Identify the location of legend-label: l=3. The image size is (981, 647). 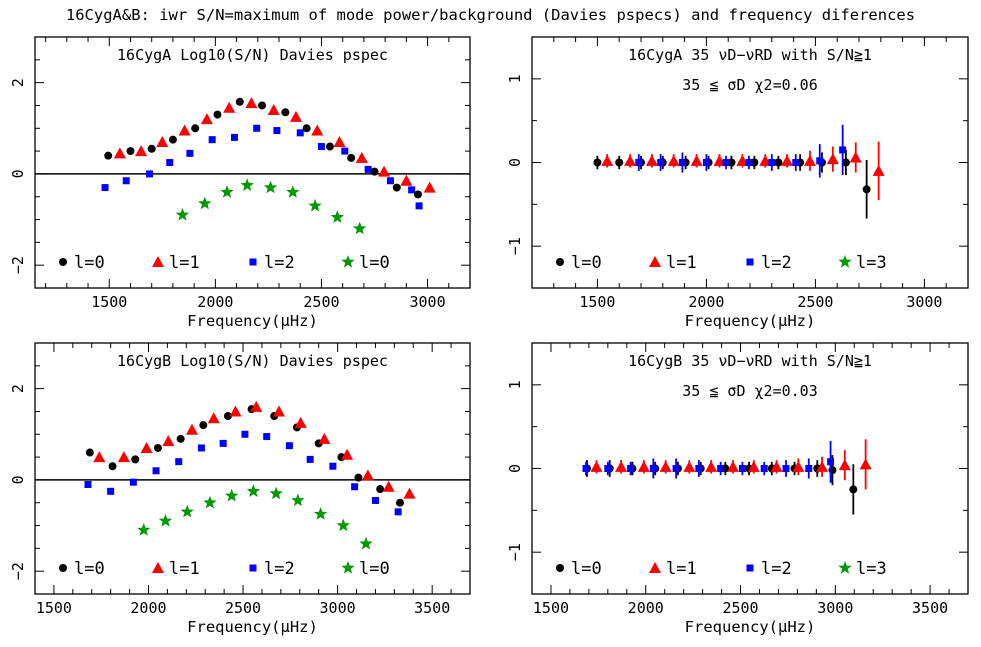
(871, 569).